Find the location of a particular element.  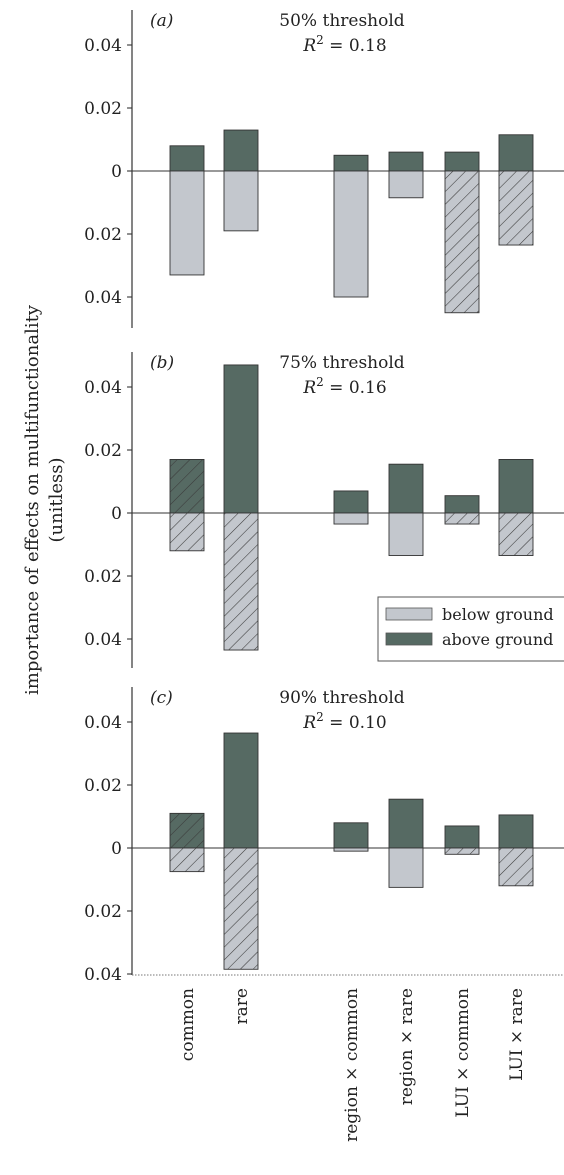

y-axis-label-line2: (unitless) is located at coordinates (56, 499).